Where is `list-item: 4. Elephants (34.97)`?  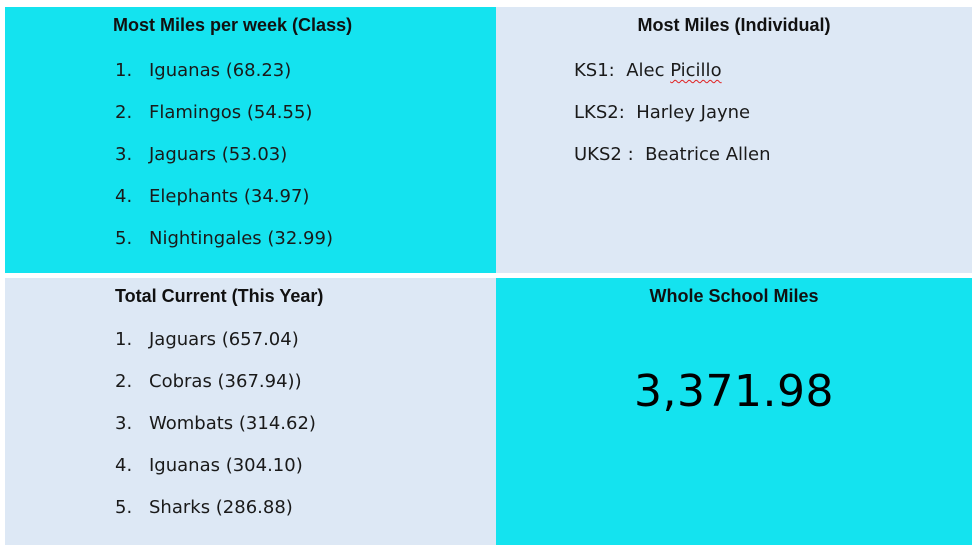
list-item: 4. Elephants (34.97) is located at coordinates (224, 197).